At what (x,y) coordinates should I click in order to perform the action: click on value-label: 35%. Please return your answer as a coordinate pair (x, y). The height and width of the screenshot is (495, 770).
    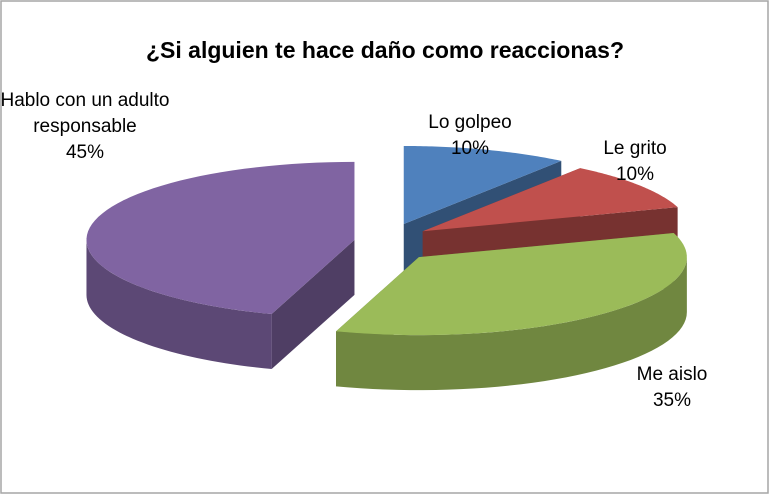
    Looking at the image, I should click on (672, 400).